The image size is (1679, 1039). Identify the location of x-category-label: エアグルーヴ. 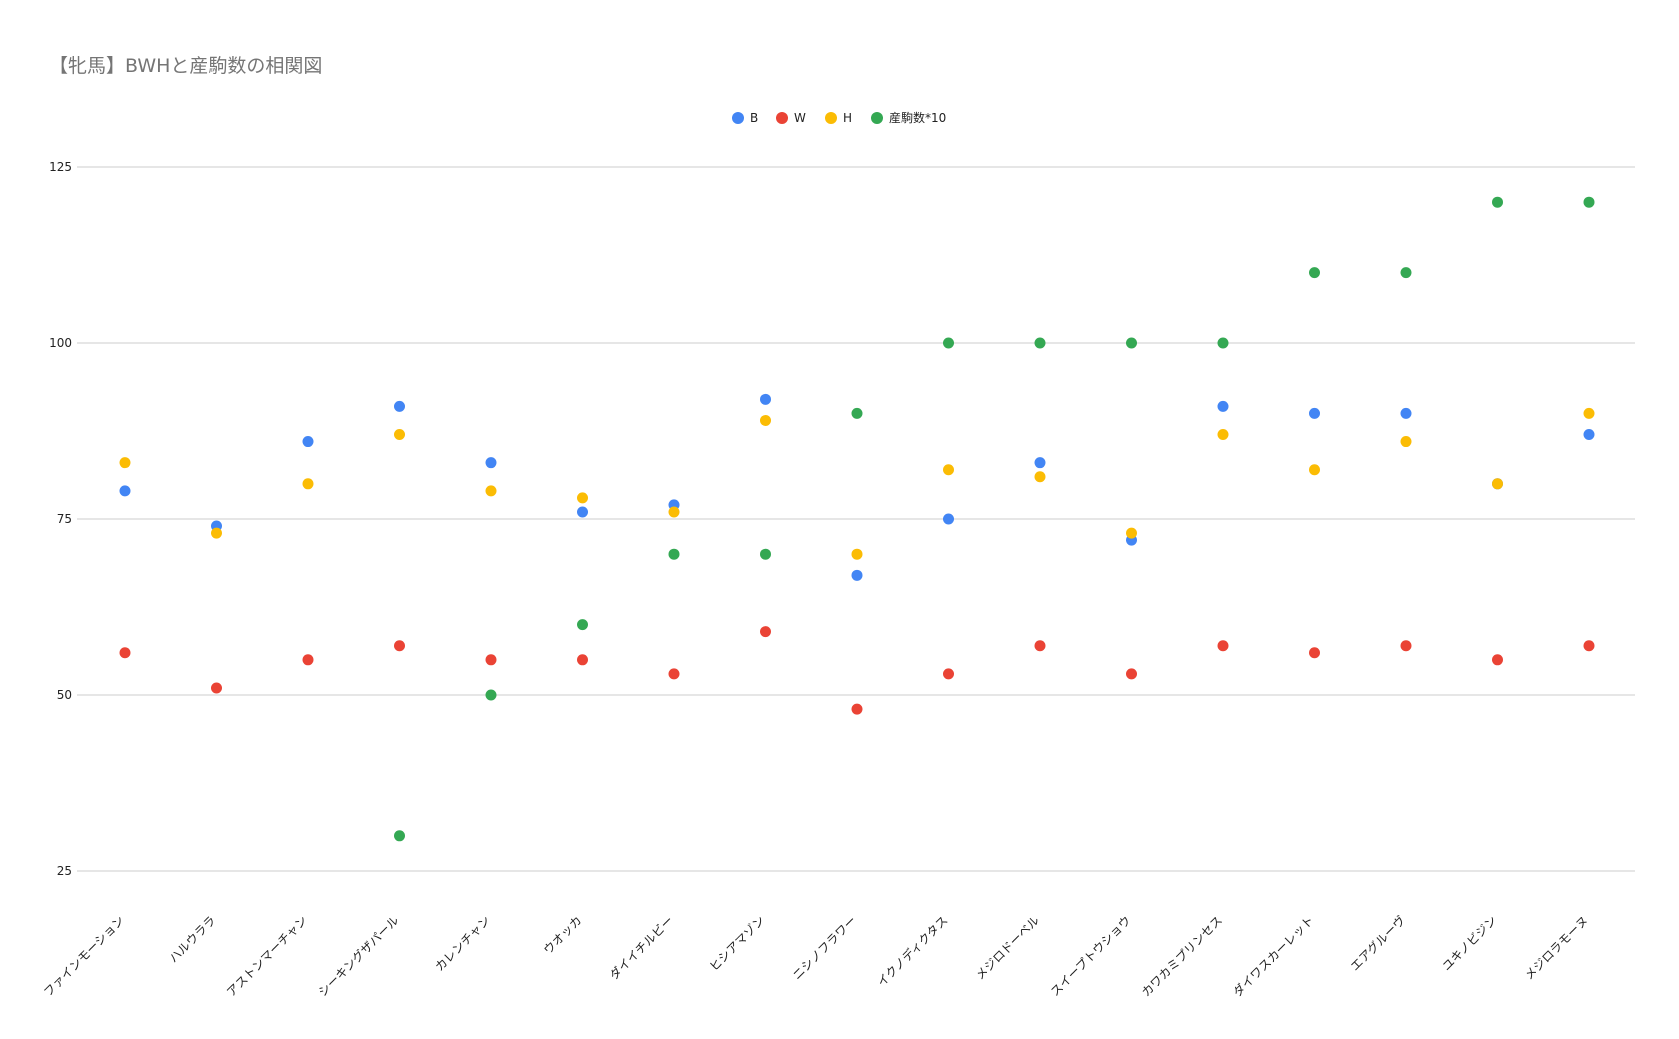
(1377, 943).